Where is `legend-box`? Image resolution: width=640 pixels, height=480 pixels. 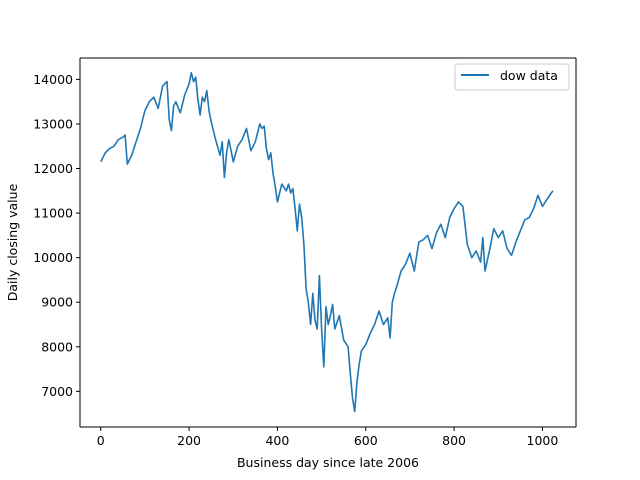 legend-box is located at coordinates (512, 77).